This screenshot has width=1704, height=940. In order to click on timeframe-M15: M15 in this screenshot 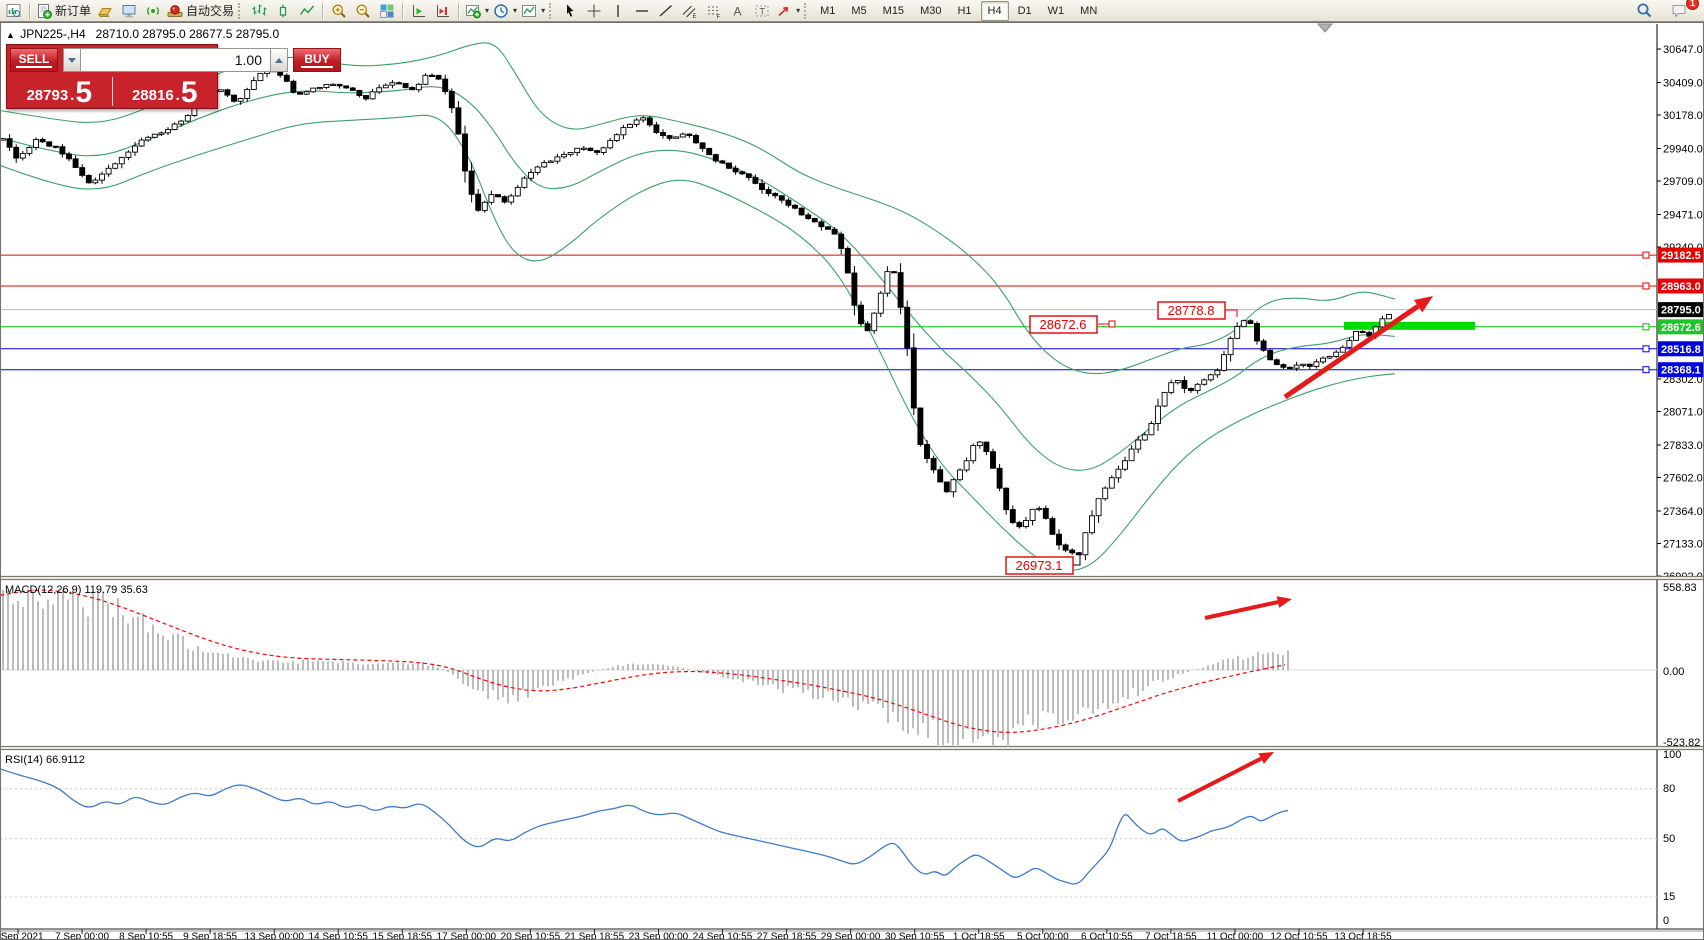, I will do `click(893, 10)`.